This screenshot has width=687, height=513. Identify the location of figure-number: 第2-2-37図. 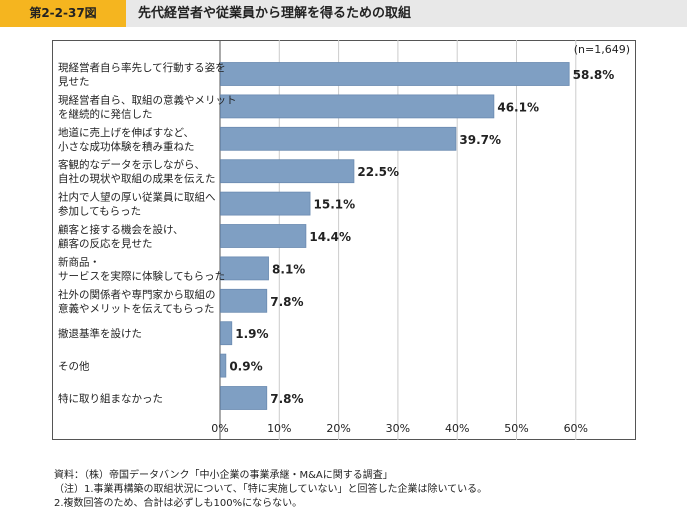
(63, 13).